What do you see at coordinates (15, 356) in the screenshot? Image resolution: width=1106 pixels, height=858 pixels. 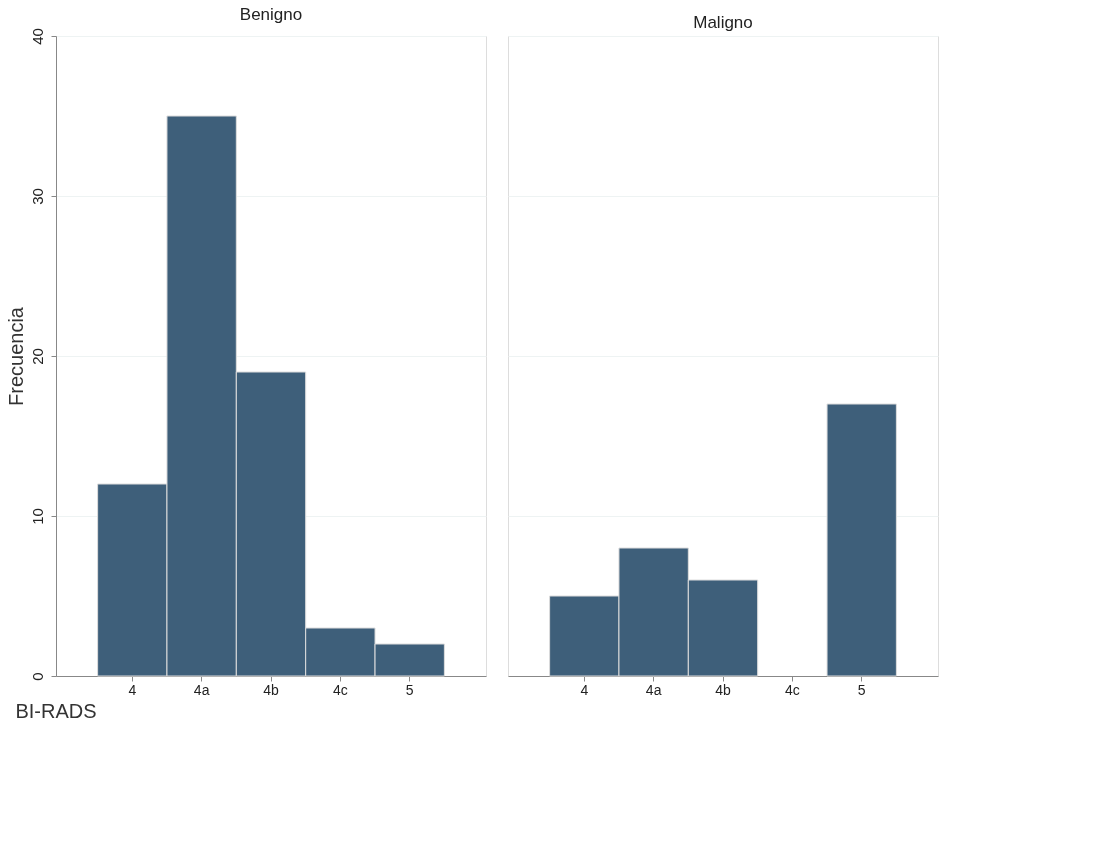 I see `y-axis-title: Frecuencia` at bounding box center [15, 356].